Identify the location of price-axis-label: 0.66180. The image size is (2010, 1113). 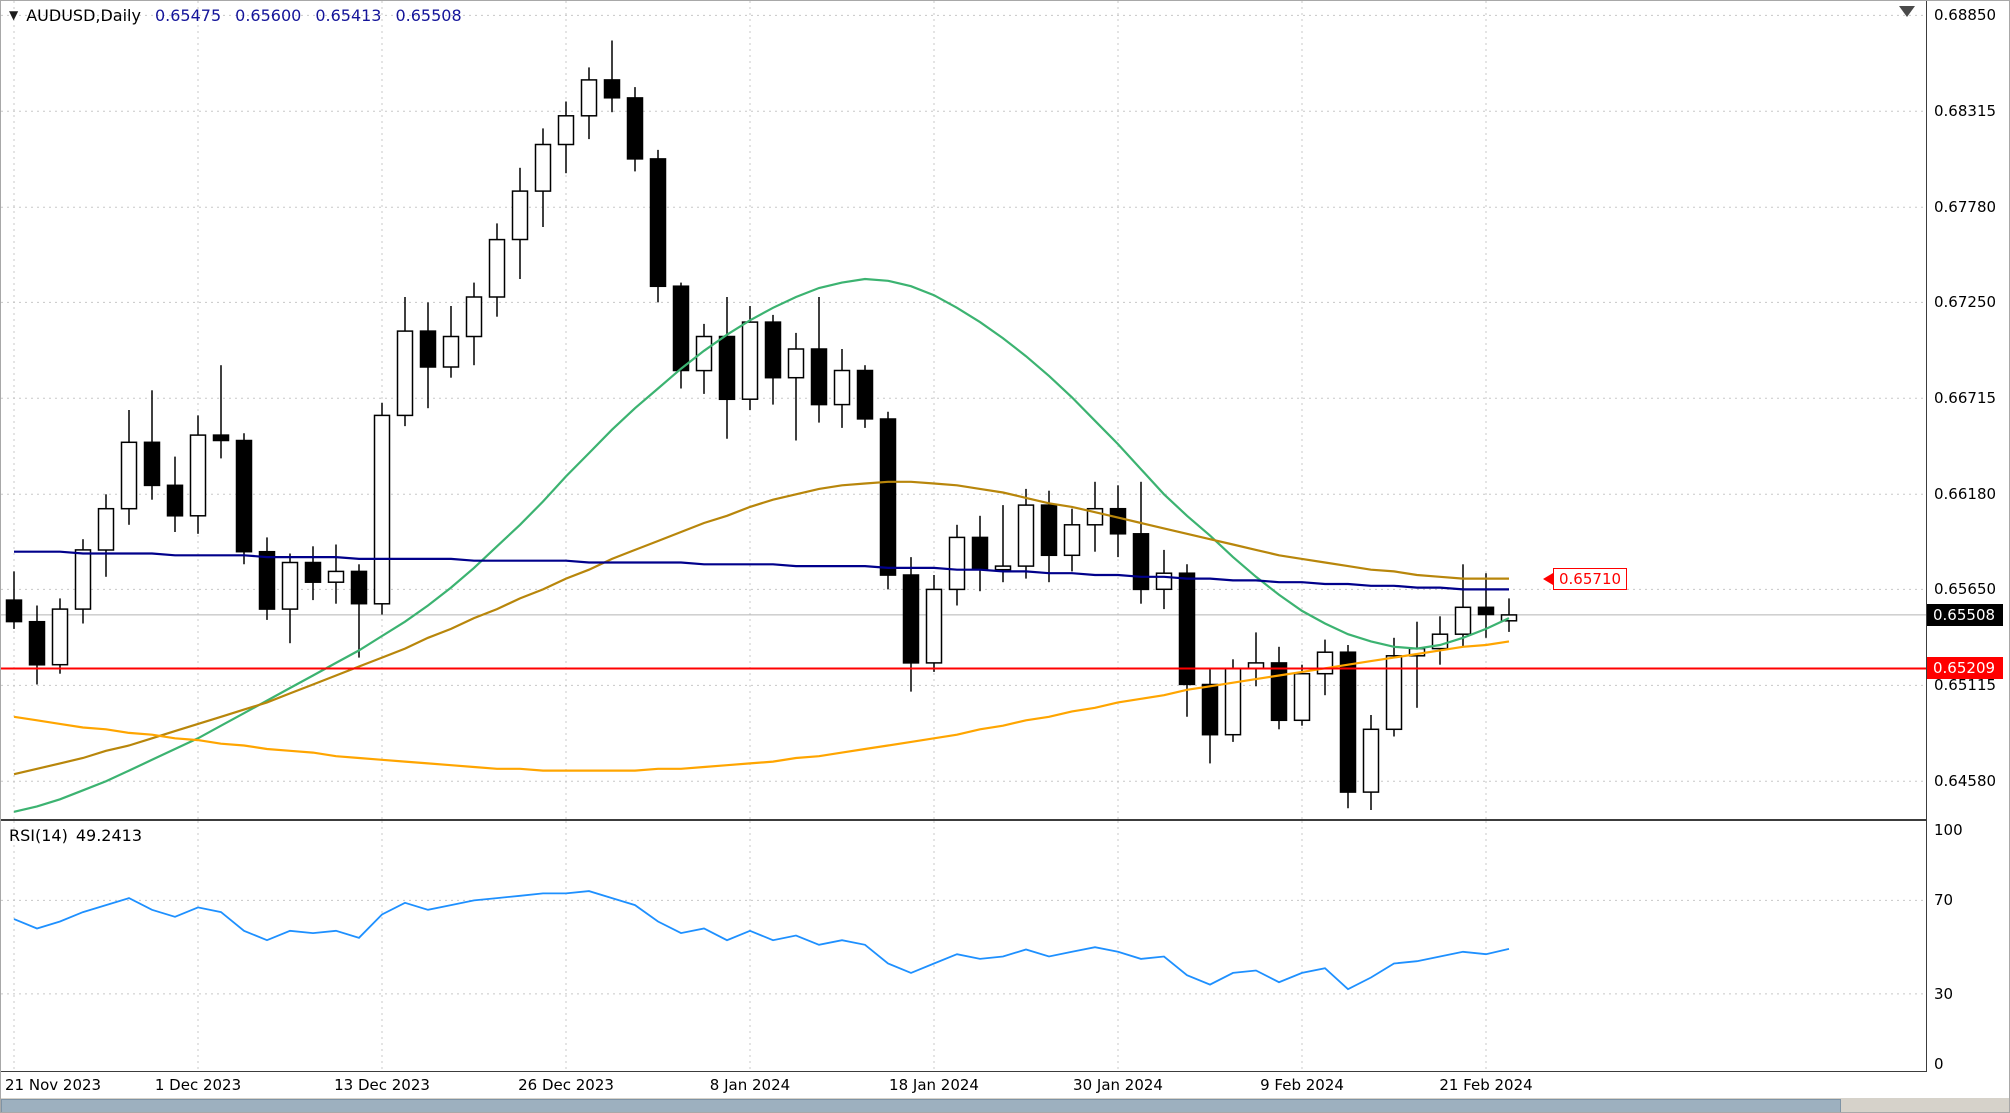
(1965, 494).